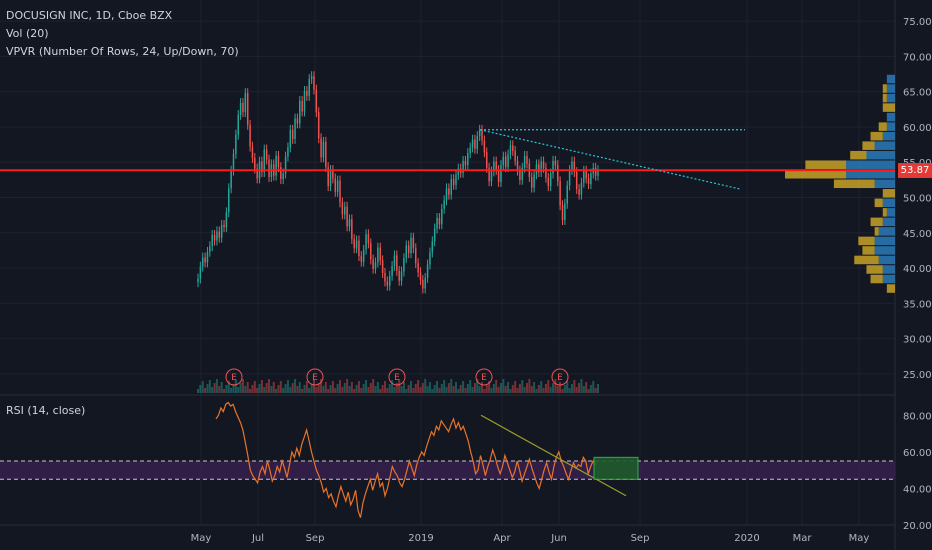  What do you see at coordinates (917, 57) in the screenshot?
I see `price-tick-label: 70.00` at bounding box center [917, 57].